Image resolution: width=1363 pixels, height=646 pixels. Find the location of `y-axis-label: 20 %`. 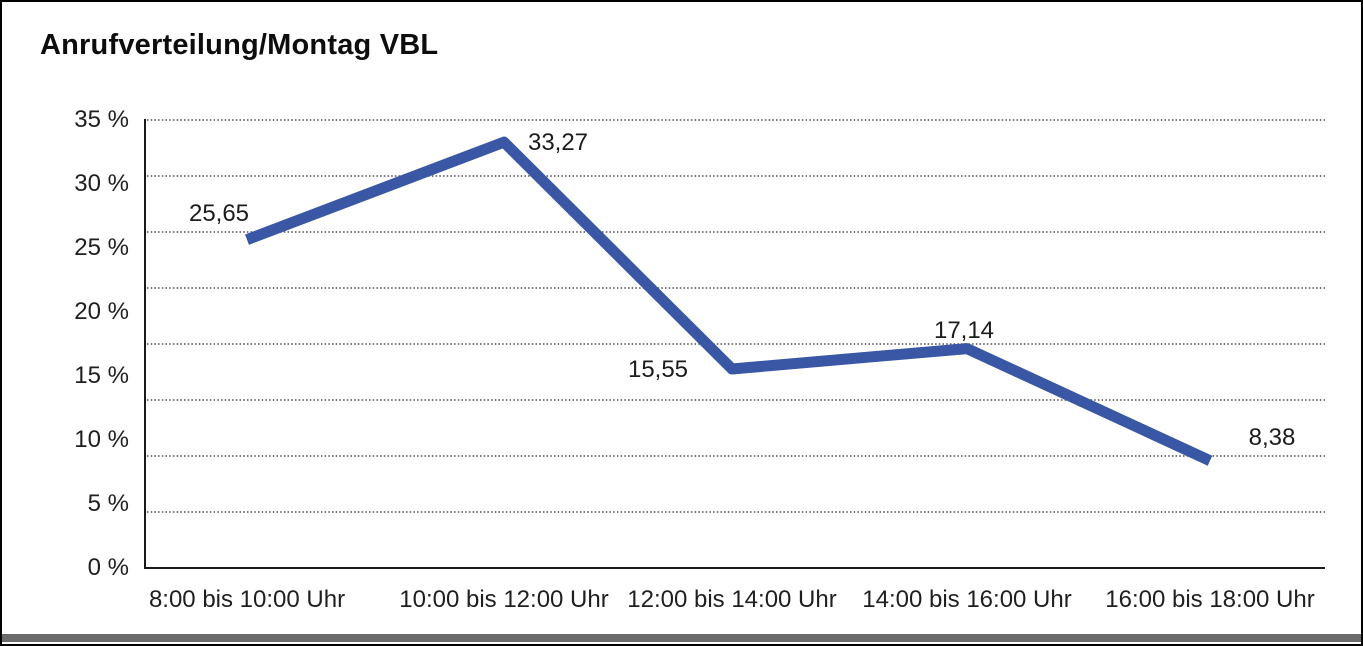

y-axis-label: 20 % is located at coordinates (101, 311).